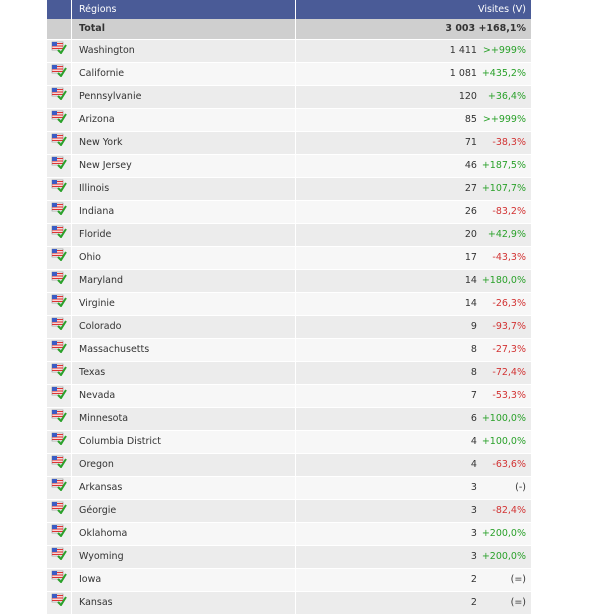 The image size is (600, 615). What do you see at coordinates (184, 9) in the screenshot?
I see `header-regions: Régions` at bounding box center [184, 9].